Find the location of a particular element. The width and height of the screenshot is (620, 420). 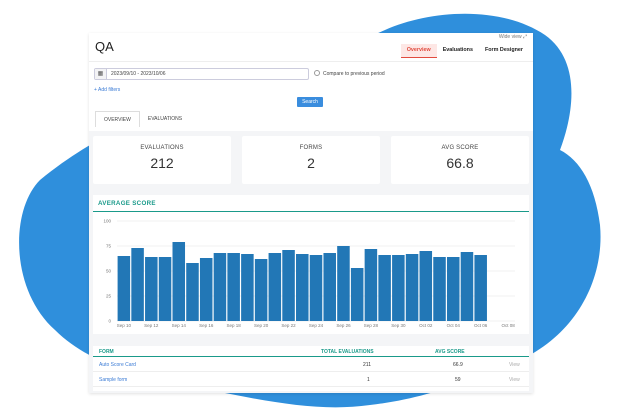

page-title: QA is located at coordinates (104, 46).